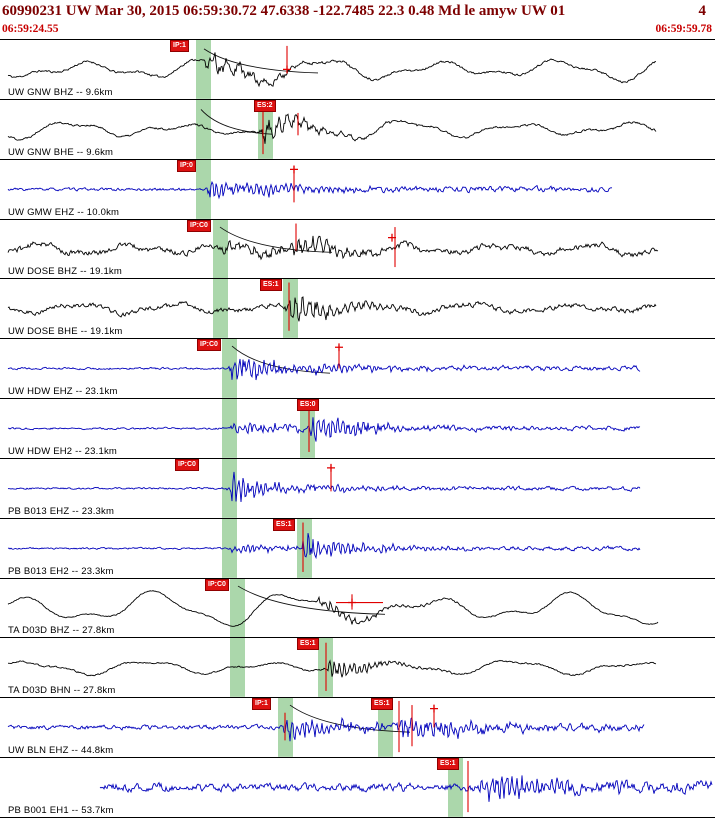 The height and width of the screenshot is (818, 715). I want to click on trace-label: UW HDW EHZ -- 23.1km, so click(63, 392).